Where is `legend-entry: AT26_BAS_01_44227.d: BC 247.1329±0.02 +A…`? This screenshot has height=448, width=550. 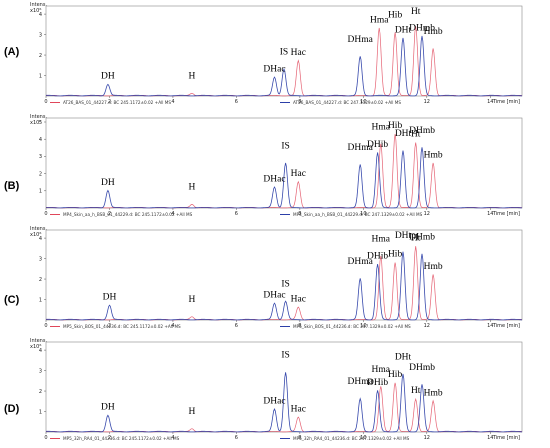
legend-entry: AT26_BAS_01_44227.d: BC 247.1329±0.02 +A… is located at coordinates (347, 102).